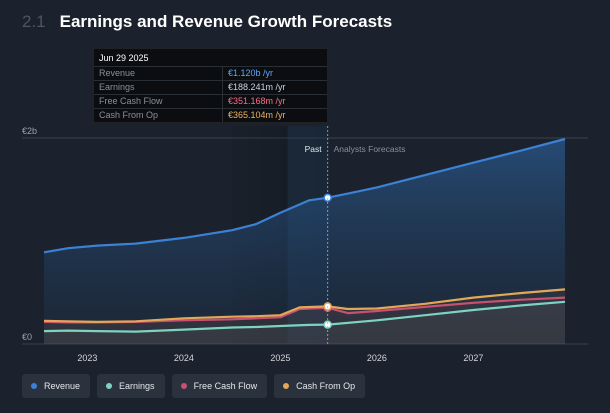 The height and width of the screenshot is (413, 610). Describe the element at coordinates (473, 358) in the screenshot. I see `x-tick-label: 2027` at that location.